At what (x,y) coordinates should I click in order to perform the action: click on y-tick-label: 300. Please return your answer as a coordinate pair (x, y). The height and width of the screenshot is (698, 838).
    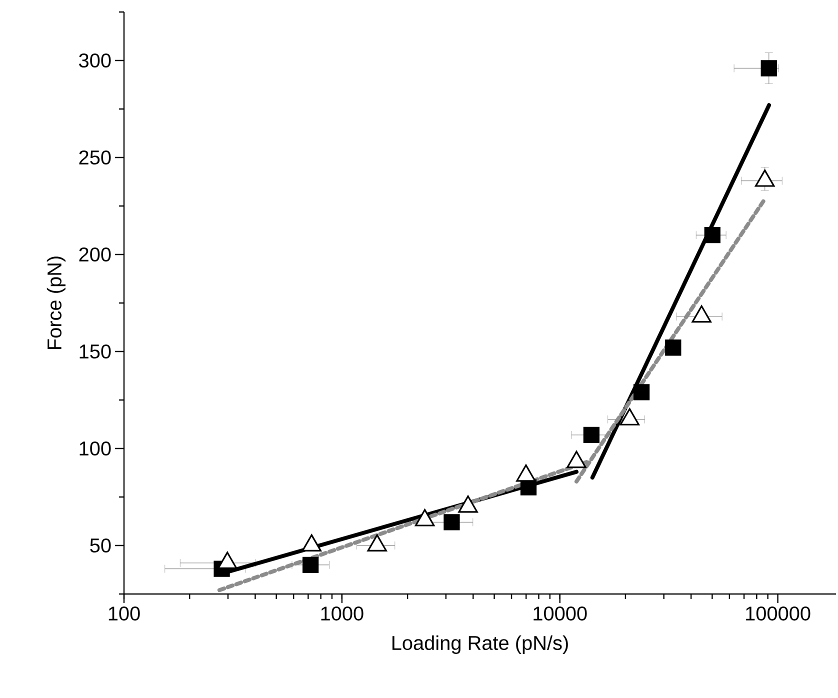
    Looking at the image, I should click on (95, 60).